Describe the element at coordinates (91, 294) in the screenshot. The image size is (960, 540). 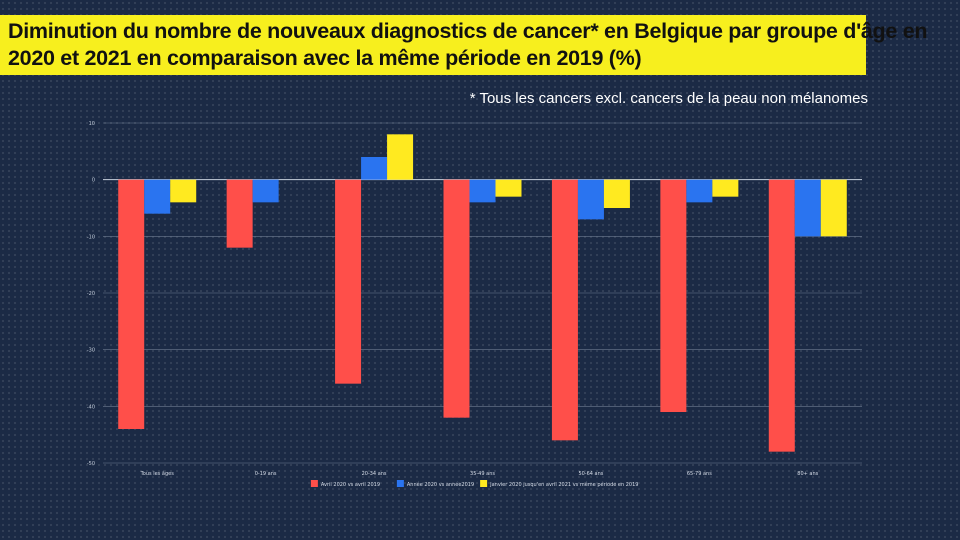
I see `y-tick-label: -20` at that location.